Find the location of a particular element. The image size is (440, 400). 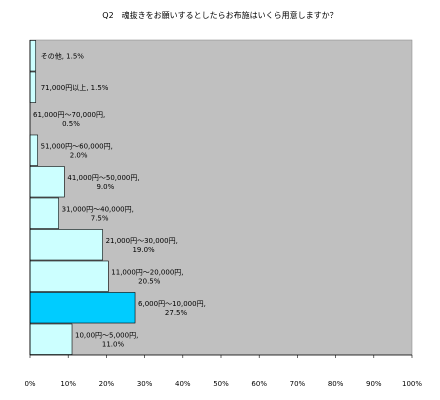

data-label-5-line1: 31,000円～40,000円, is located at coordinates (98, 209).